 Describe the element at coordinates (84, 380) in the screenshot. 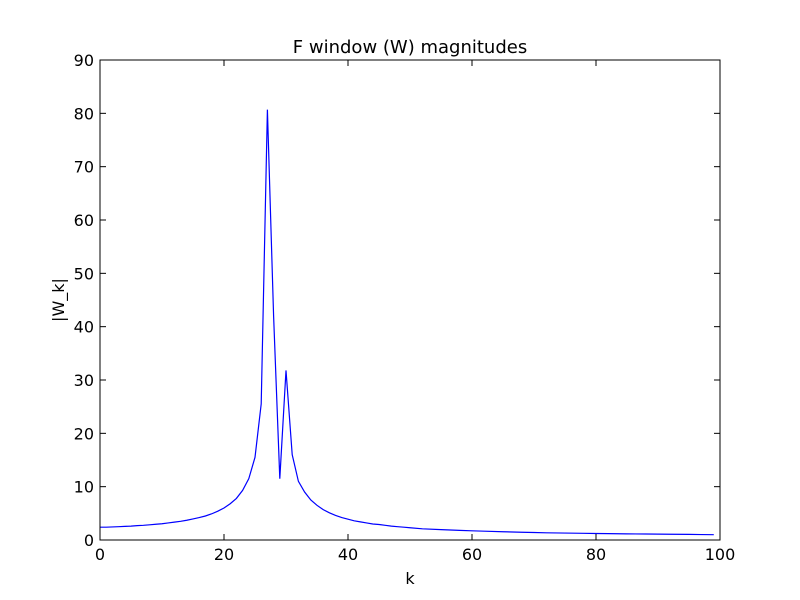

I see `y-tick-label: 30` at that location.